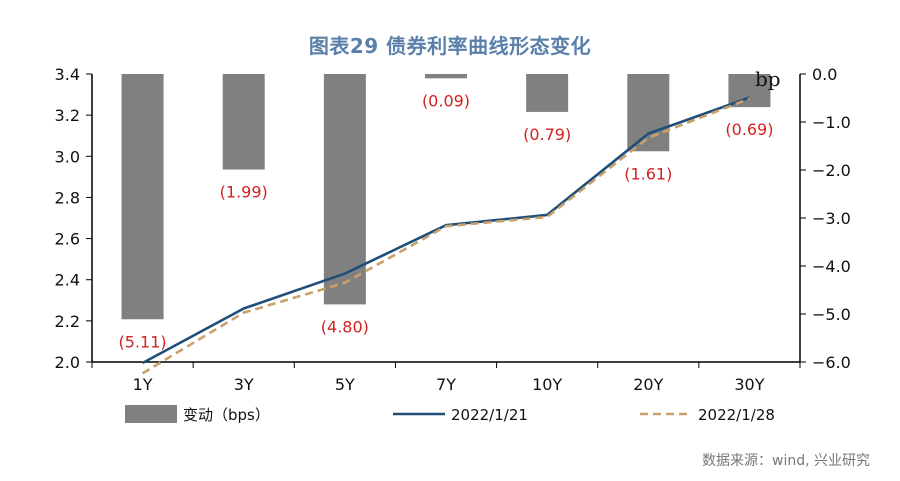 The width and height of the screenshot is (900, 481). What do you see at coordinates (489, 415) in the screenshot?
I see `legend-line-1-label: 2022/1/21` at bounding box center [489, 415].